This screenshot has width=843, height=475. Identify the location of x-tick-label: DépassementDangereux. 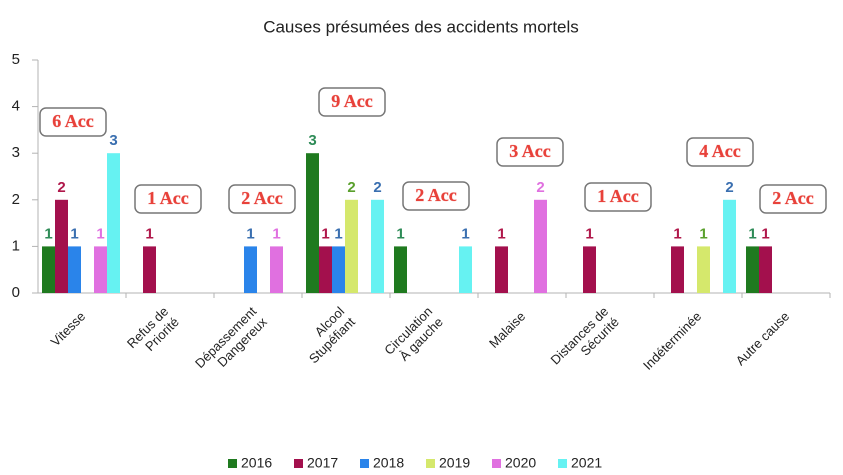
(231, 343).